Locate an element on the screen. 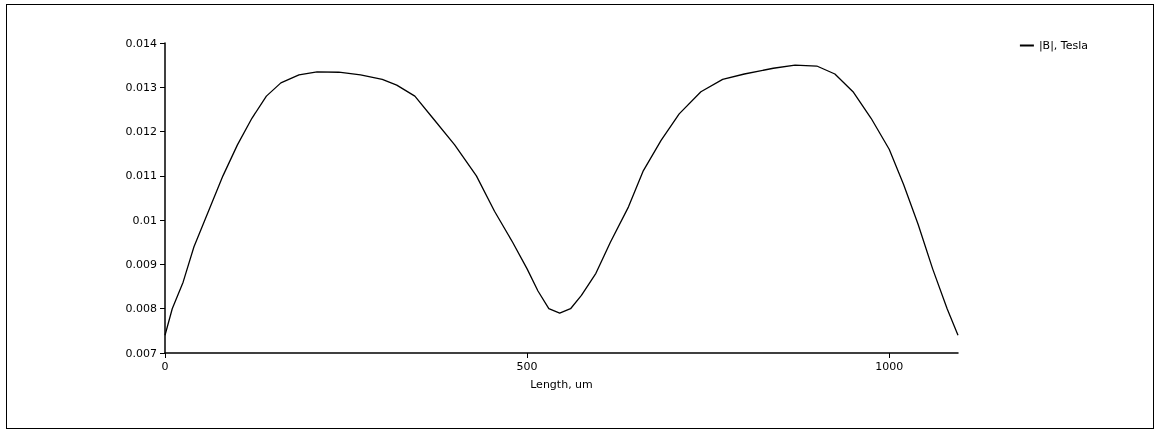 The height and width of the screenshot is (435, 1160). legend-label: |B|, Tesla is located at coordinates (1063, 45).